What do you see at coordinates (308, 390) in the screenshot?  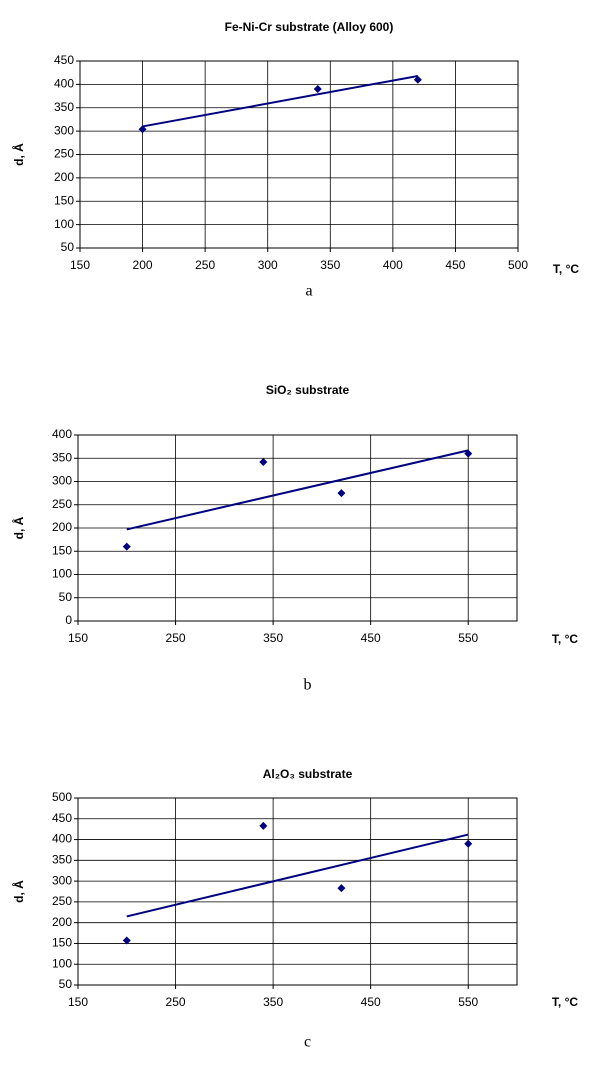 I see `chart-title: SiO₂ substrate` at bounding box center [308, 390].